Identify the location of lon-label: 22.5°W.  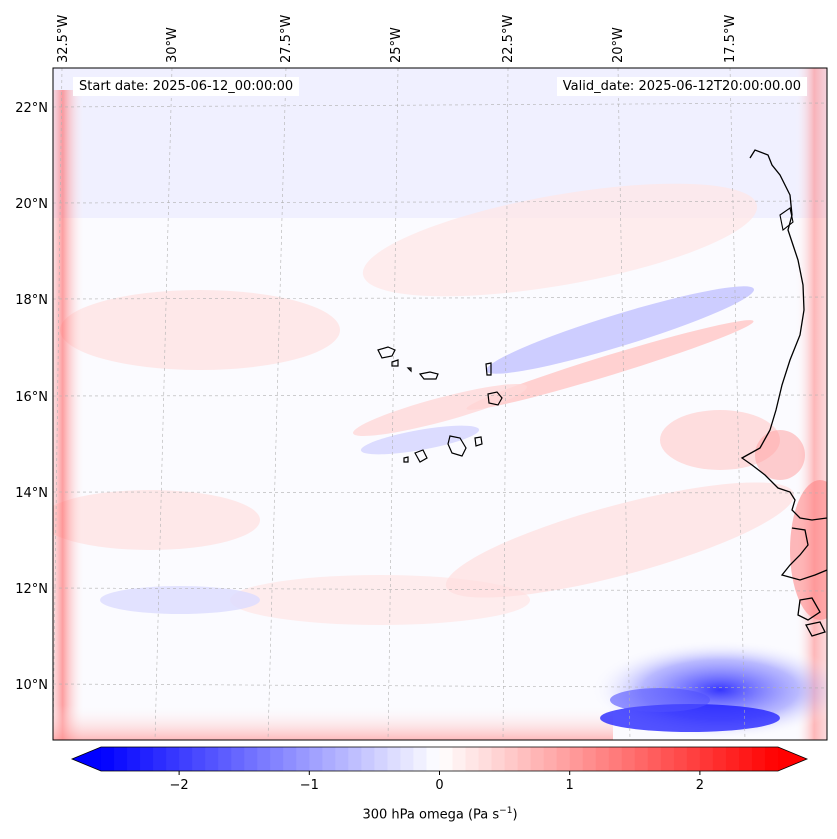
(508, 39).